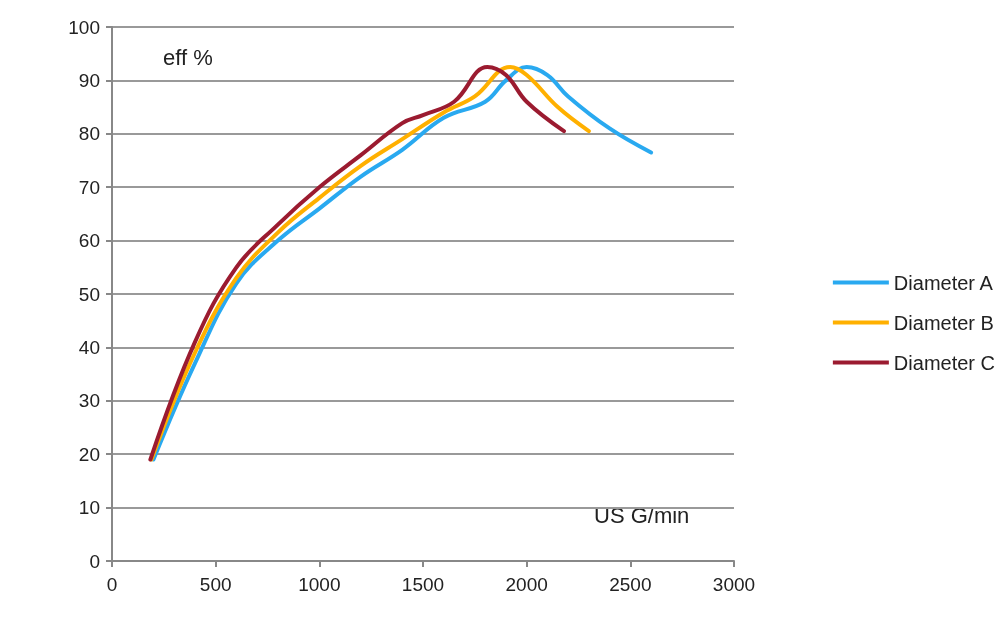 The image size is (1008, 637). Describe the element at coordinates (423, 584) in the screenshot. I see `x-tick-label: 1500` at that location.